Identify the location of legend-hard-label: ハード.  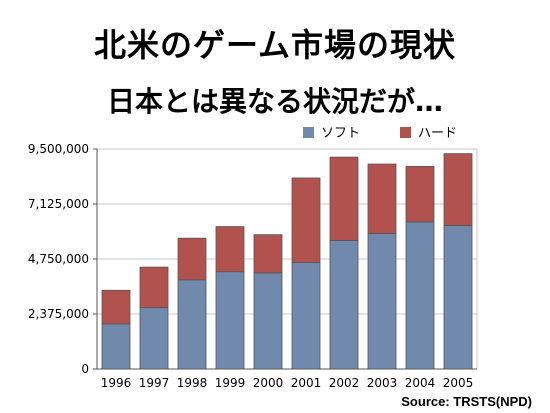
(437, 133).